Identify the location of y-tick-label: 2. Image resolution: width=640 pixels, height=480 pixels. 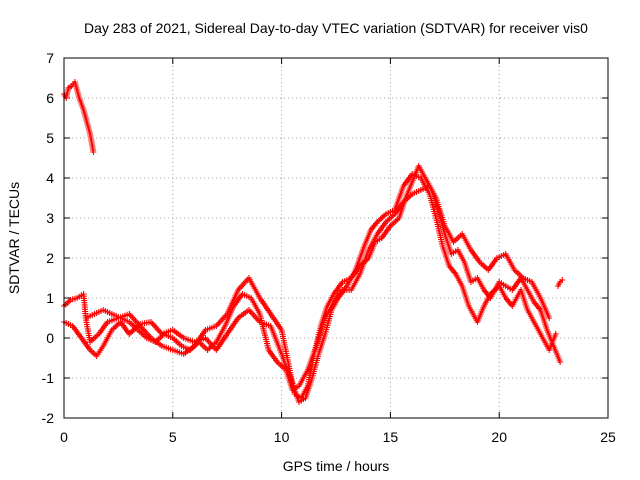
(50, 258).